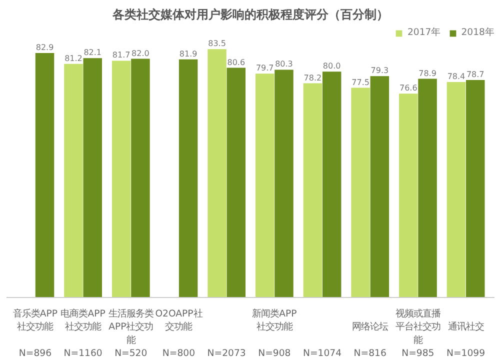  What do you see at coordinates (265, 68) in the screenshot?
I see `data-label: 79.7` at bounding box center [265, 68].